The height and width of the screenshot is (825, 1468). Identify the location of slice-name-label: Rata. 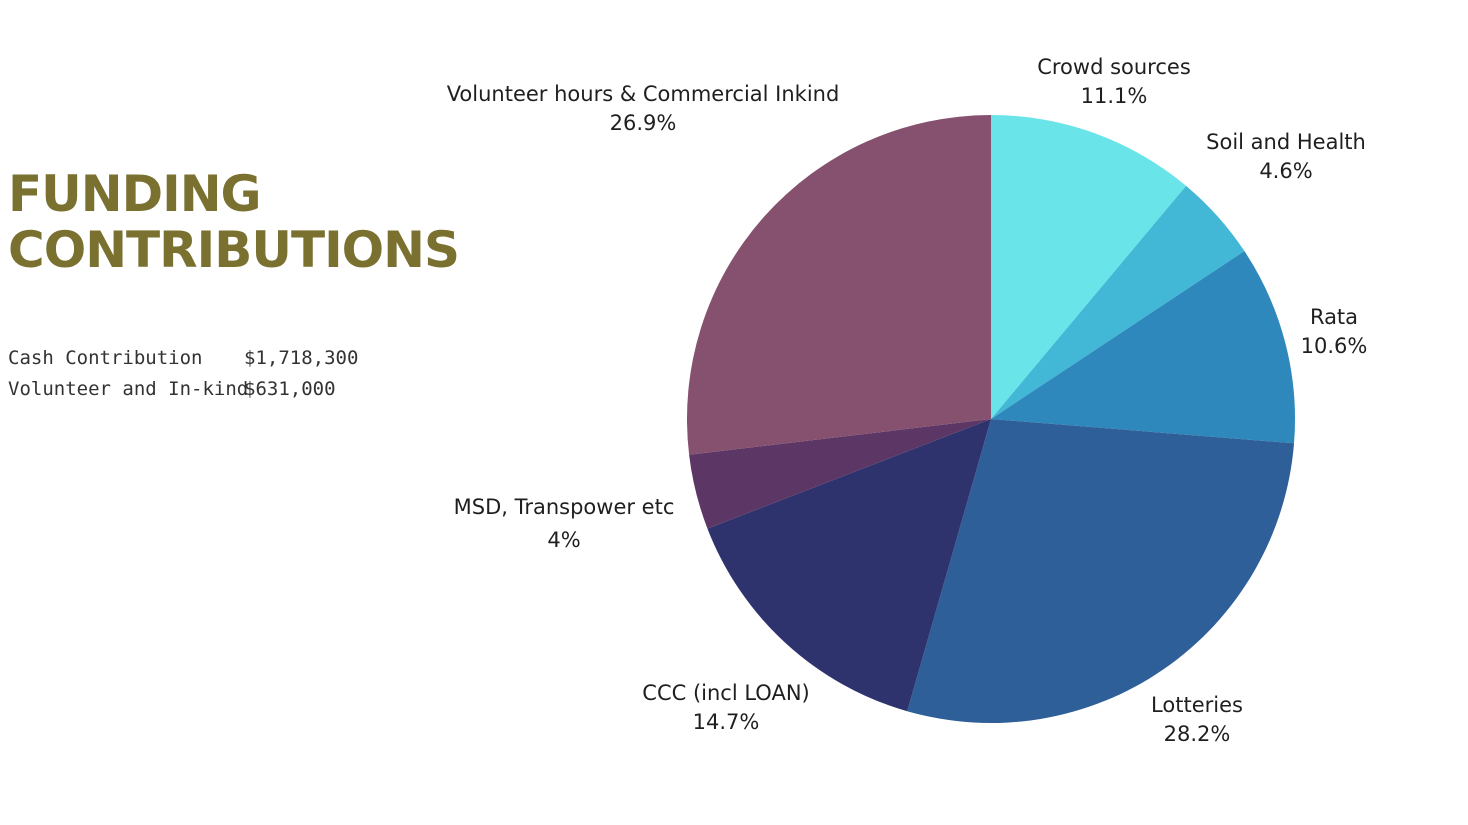
(1334, 317).